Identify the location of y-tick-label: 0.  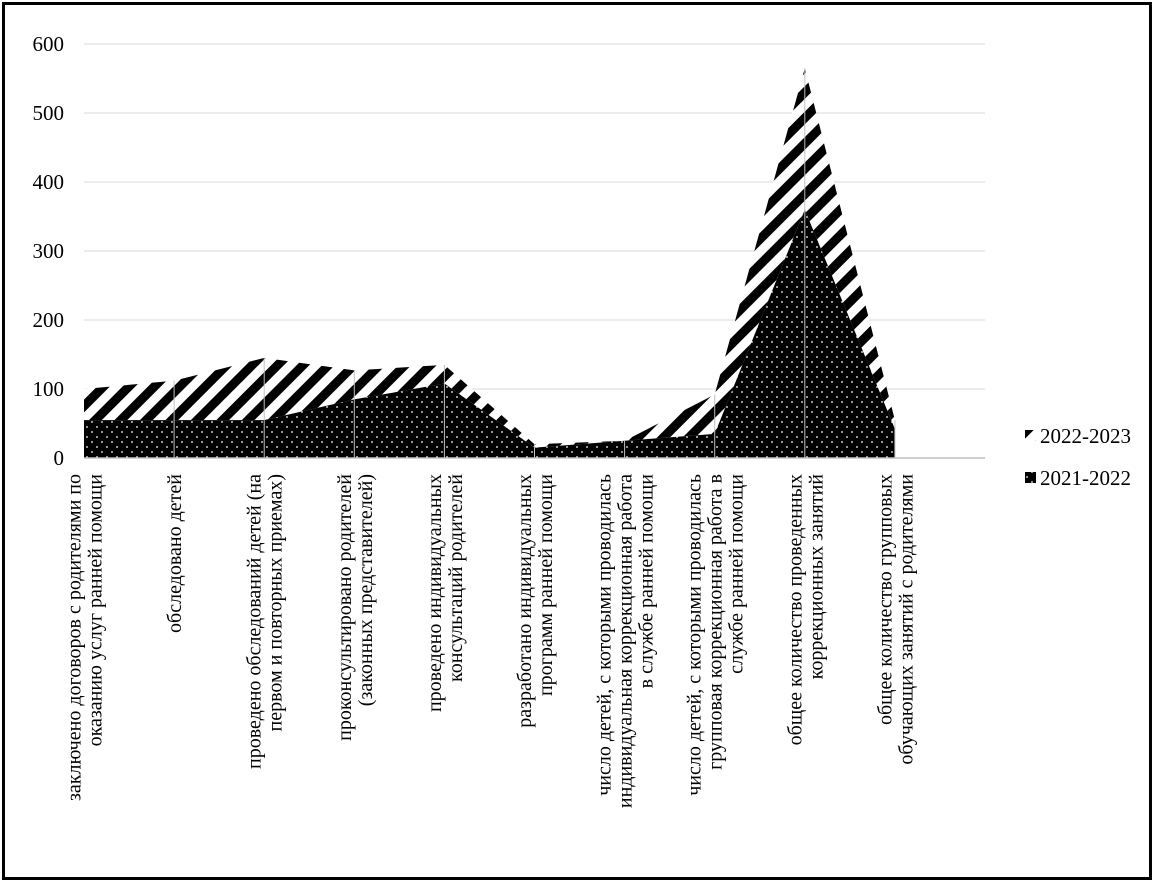
(59, 458).